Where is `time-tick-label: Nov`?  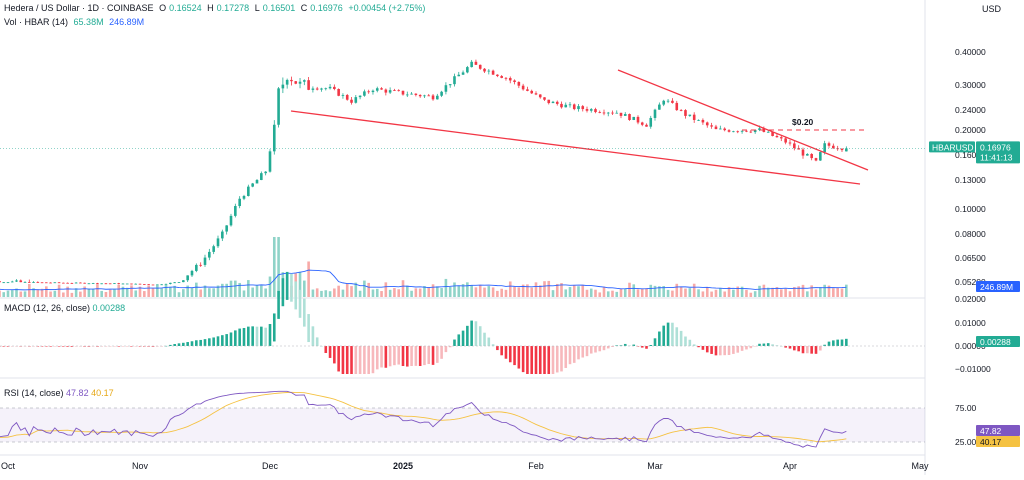 time-tick-label: Nov is located at coordinates (140, 466).